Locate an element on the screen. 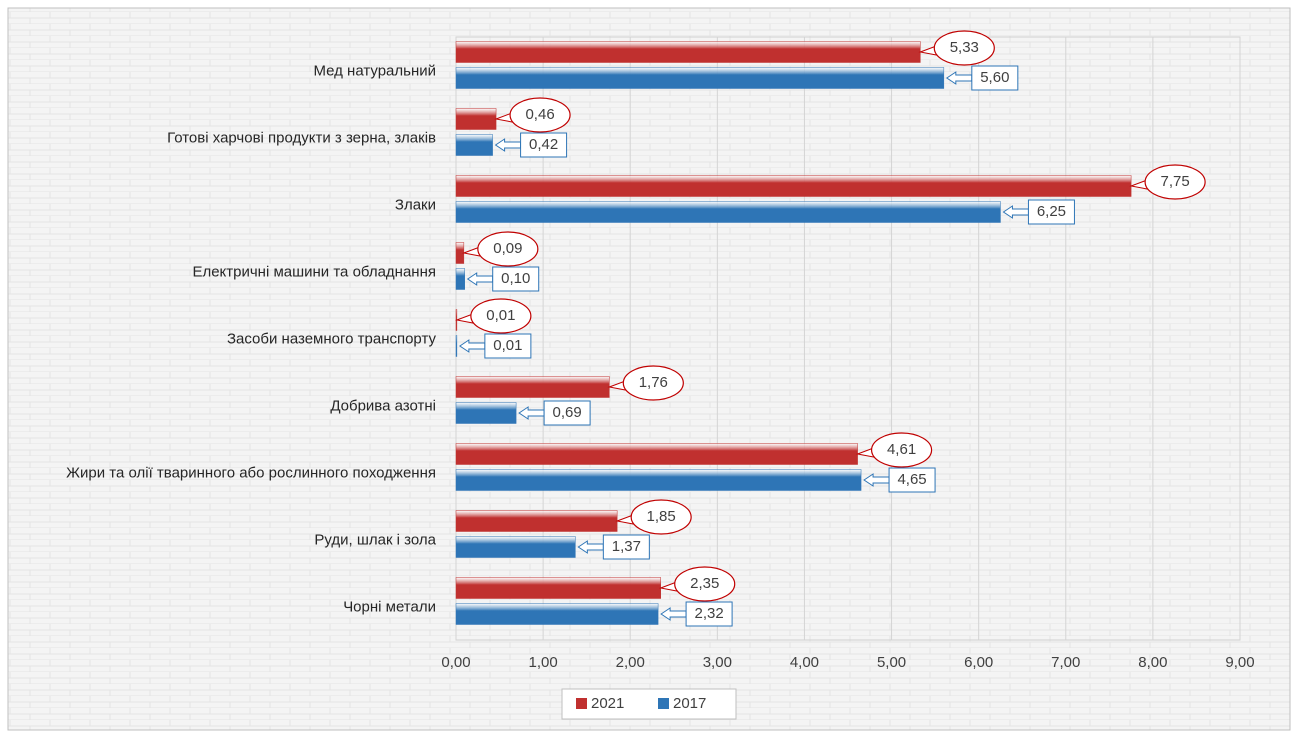  data-label: 6,25 is located at coordinates (1051, 211).